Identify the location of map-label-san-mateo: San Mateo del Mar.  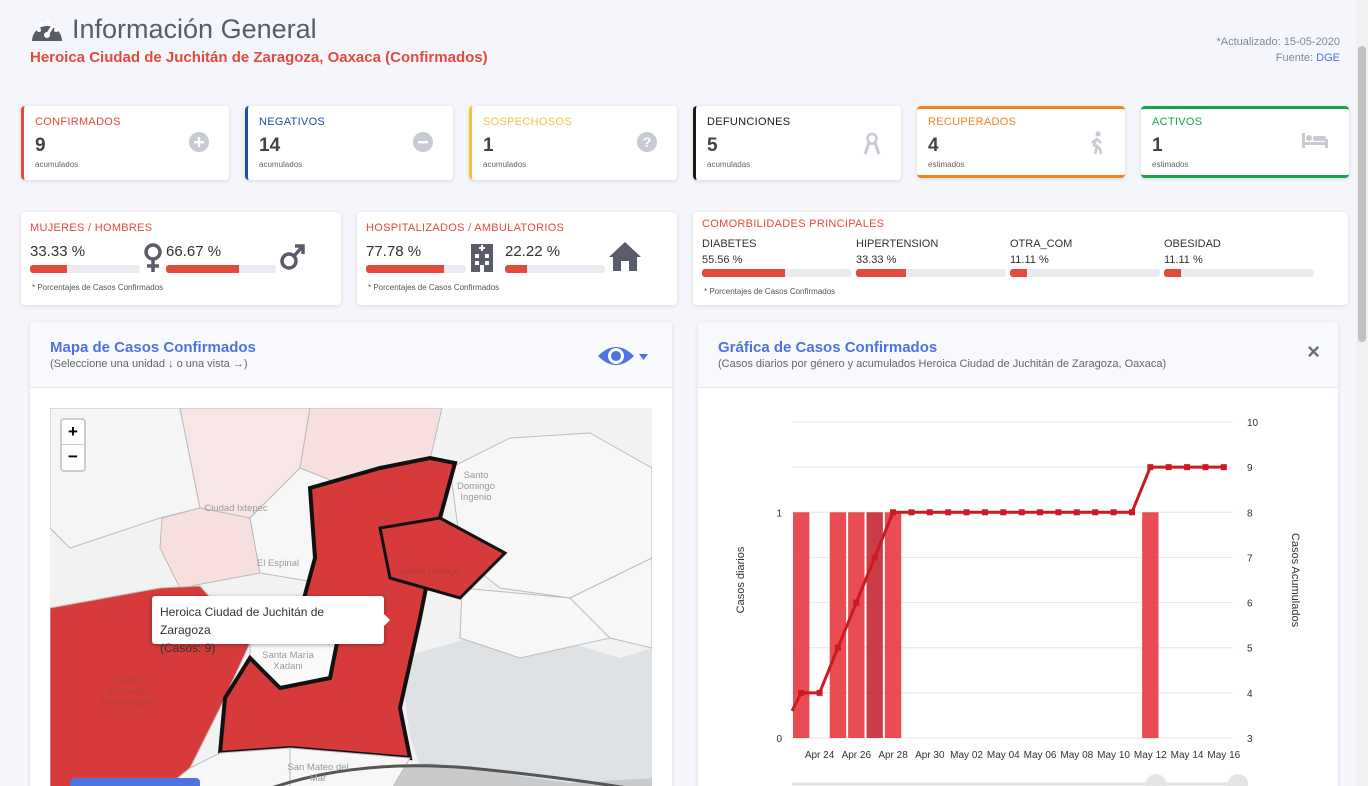
(317, 773).